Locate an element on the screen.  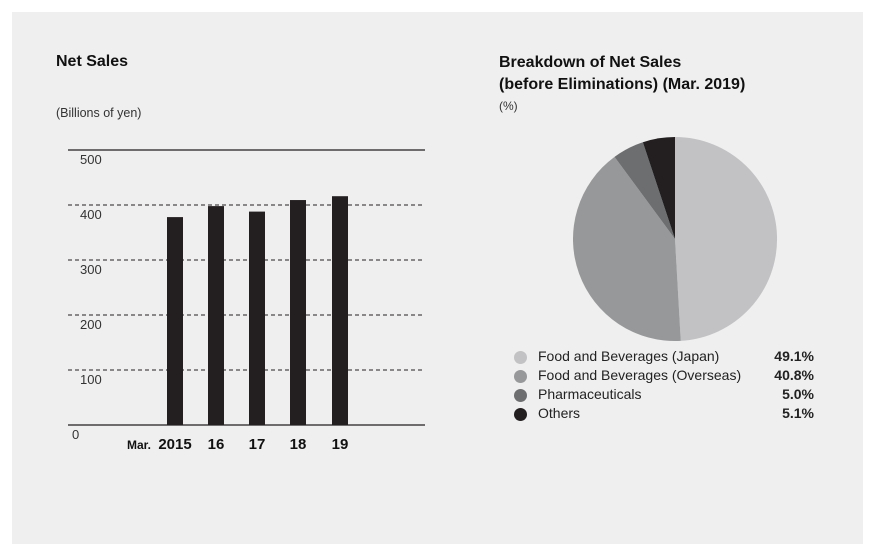
breakdown-pie-chart is located at coordinates (675, 239).